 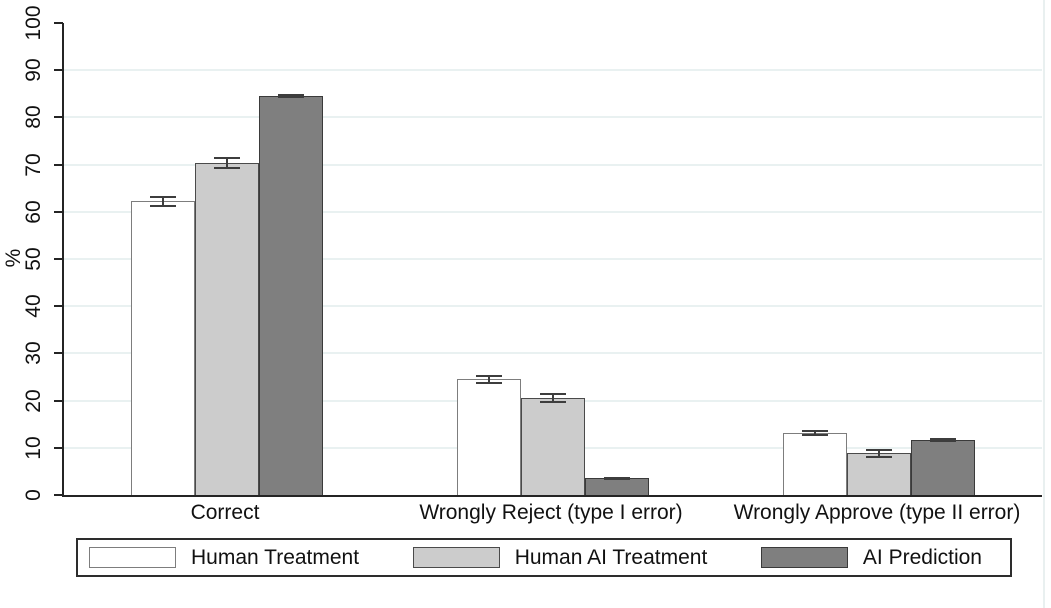 What do you see at coordinates (611, 557) in the screenshot?
I see `legend-label: Human AI Treatment` at bounding box center [611, 557].